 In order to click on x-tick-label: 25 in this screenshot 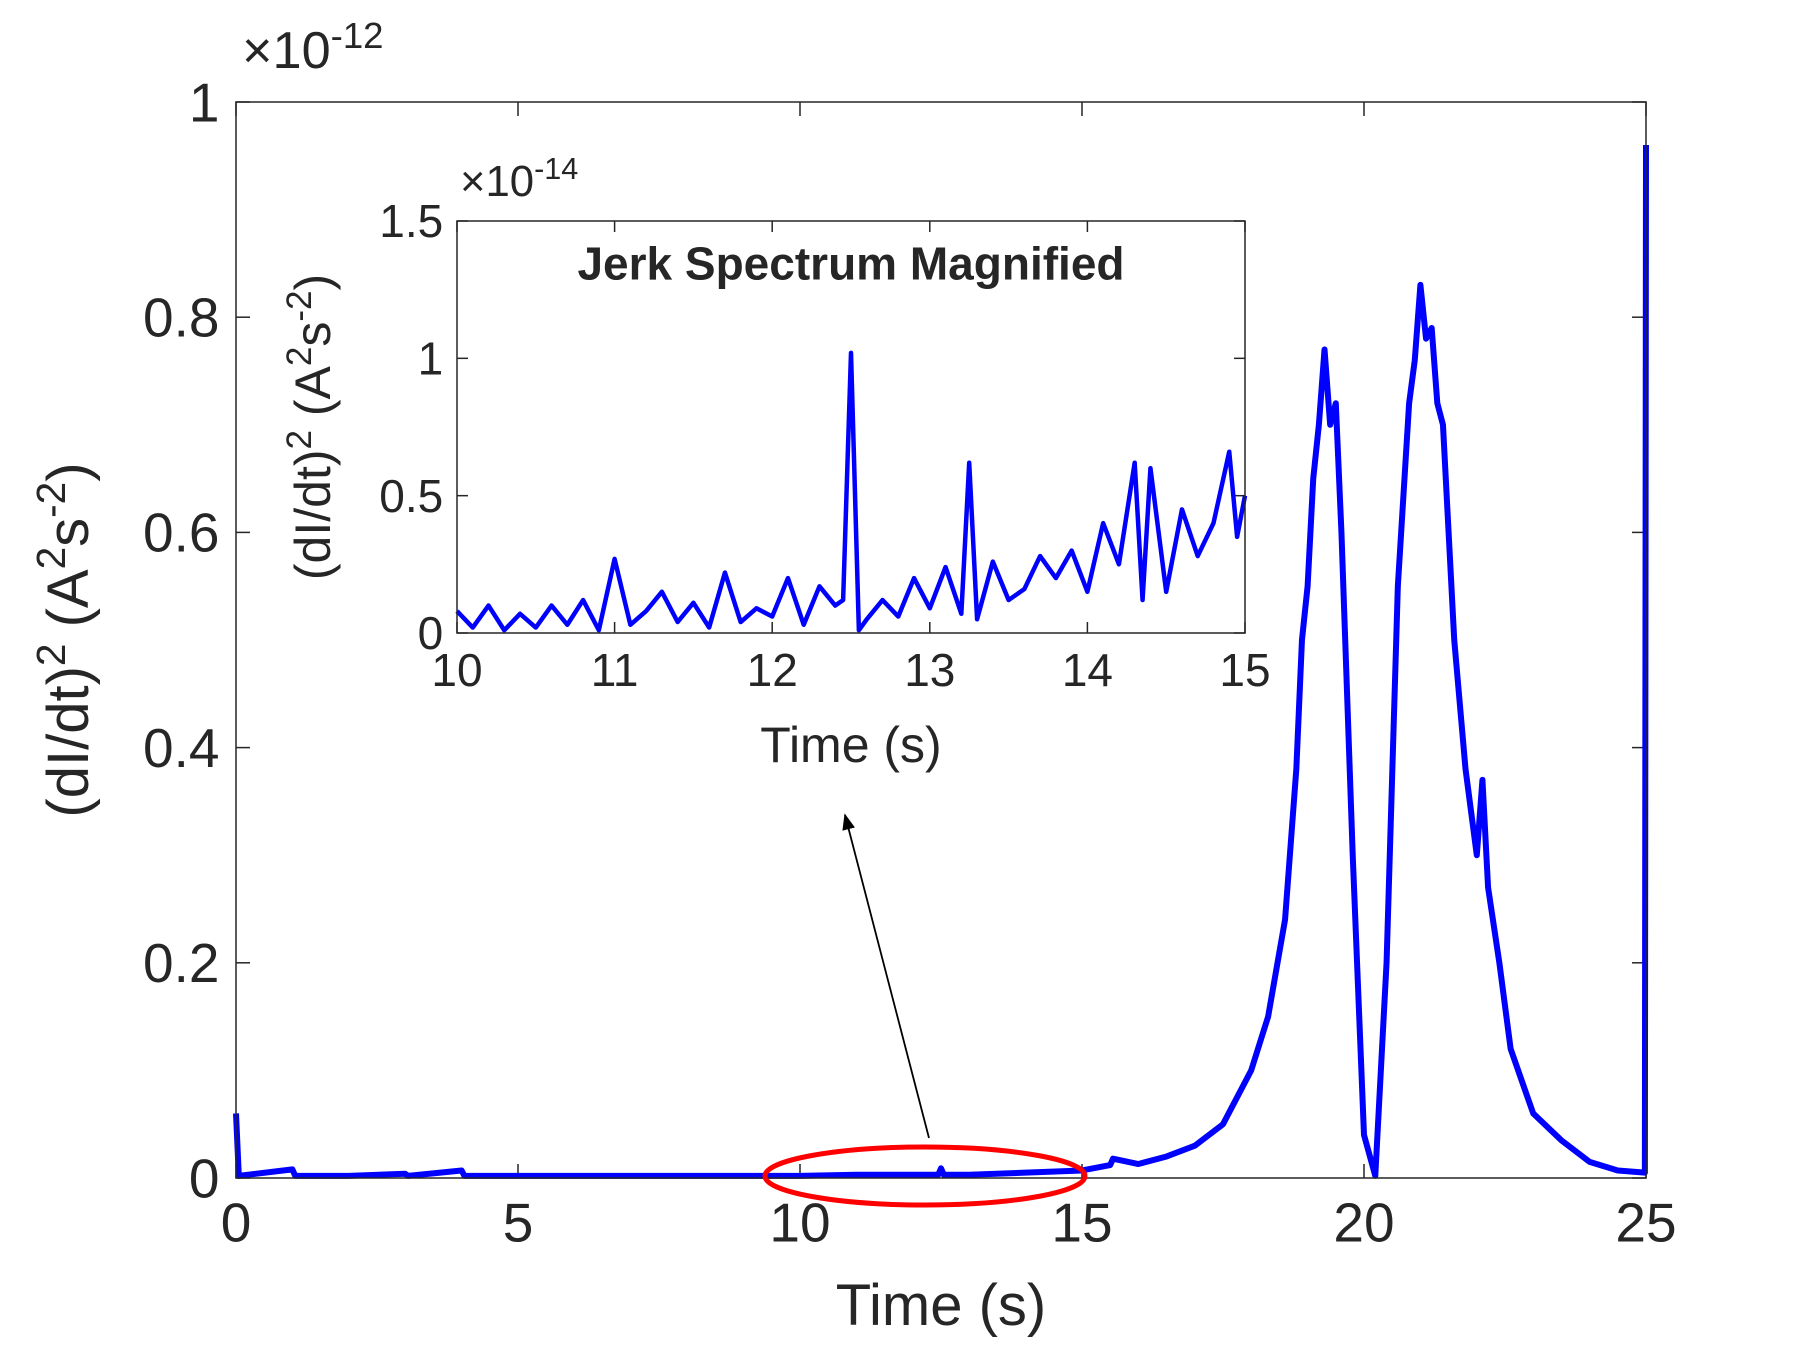, I will do `click(1645, 1222)`.